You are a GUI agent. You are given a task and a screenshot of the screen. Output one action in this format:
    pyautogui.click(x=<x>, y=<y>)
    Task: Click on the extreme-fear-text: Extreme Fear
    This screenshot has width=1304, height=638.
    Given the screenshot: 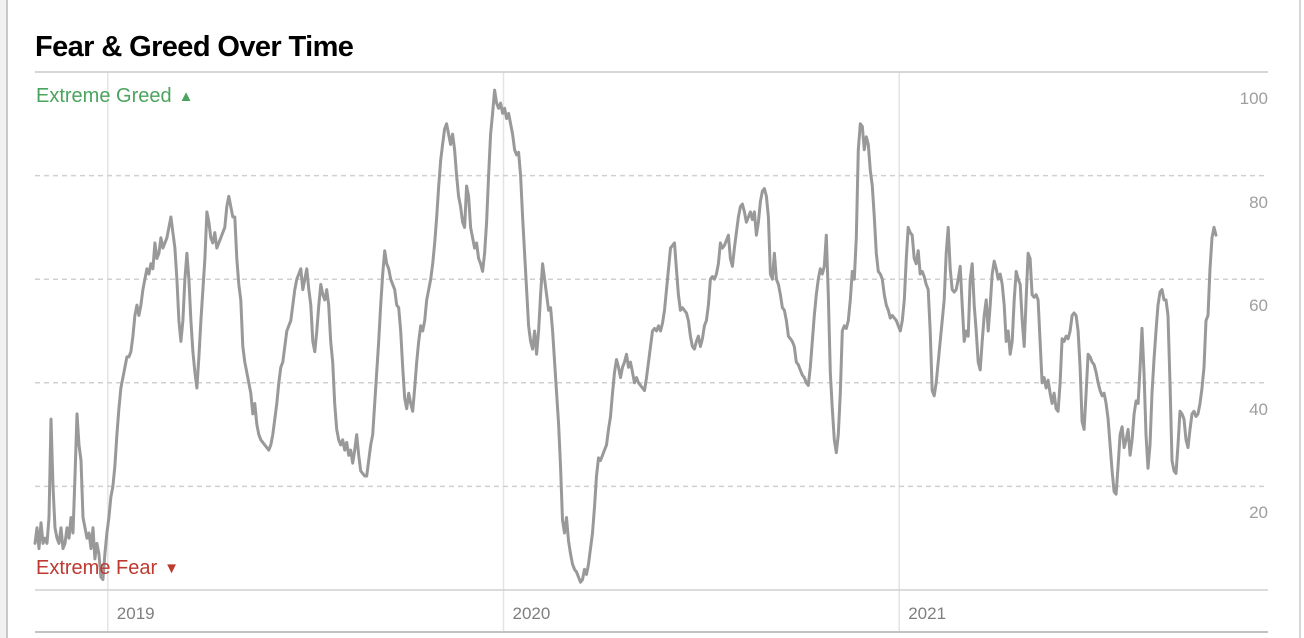 What is the action you would take?
    pyautogui.click(x=97, y=568)
    